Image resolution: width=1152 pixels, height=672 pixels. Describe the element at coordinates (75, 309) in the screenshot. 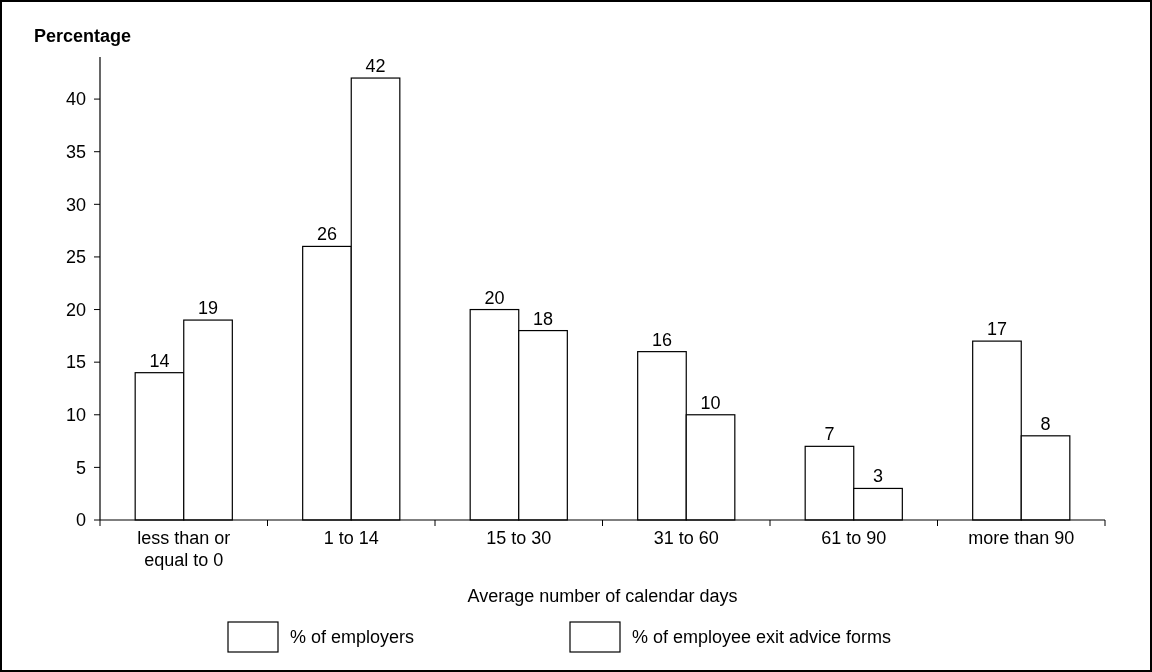

I see `y-tick-label: 20` at that location.